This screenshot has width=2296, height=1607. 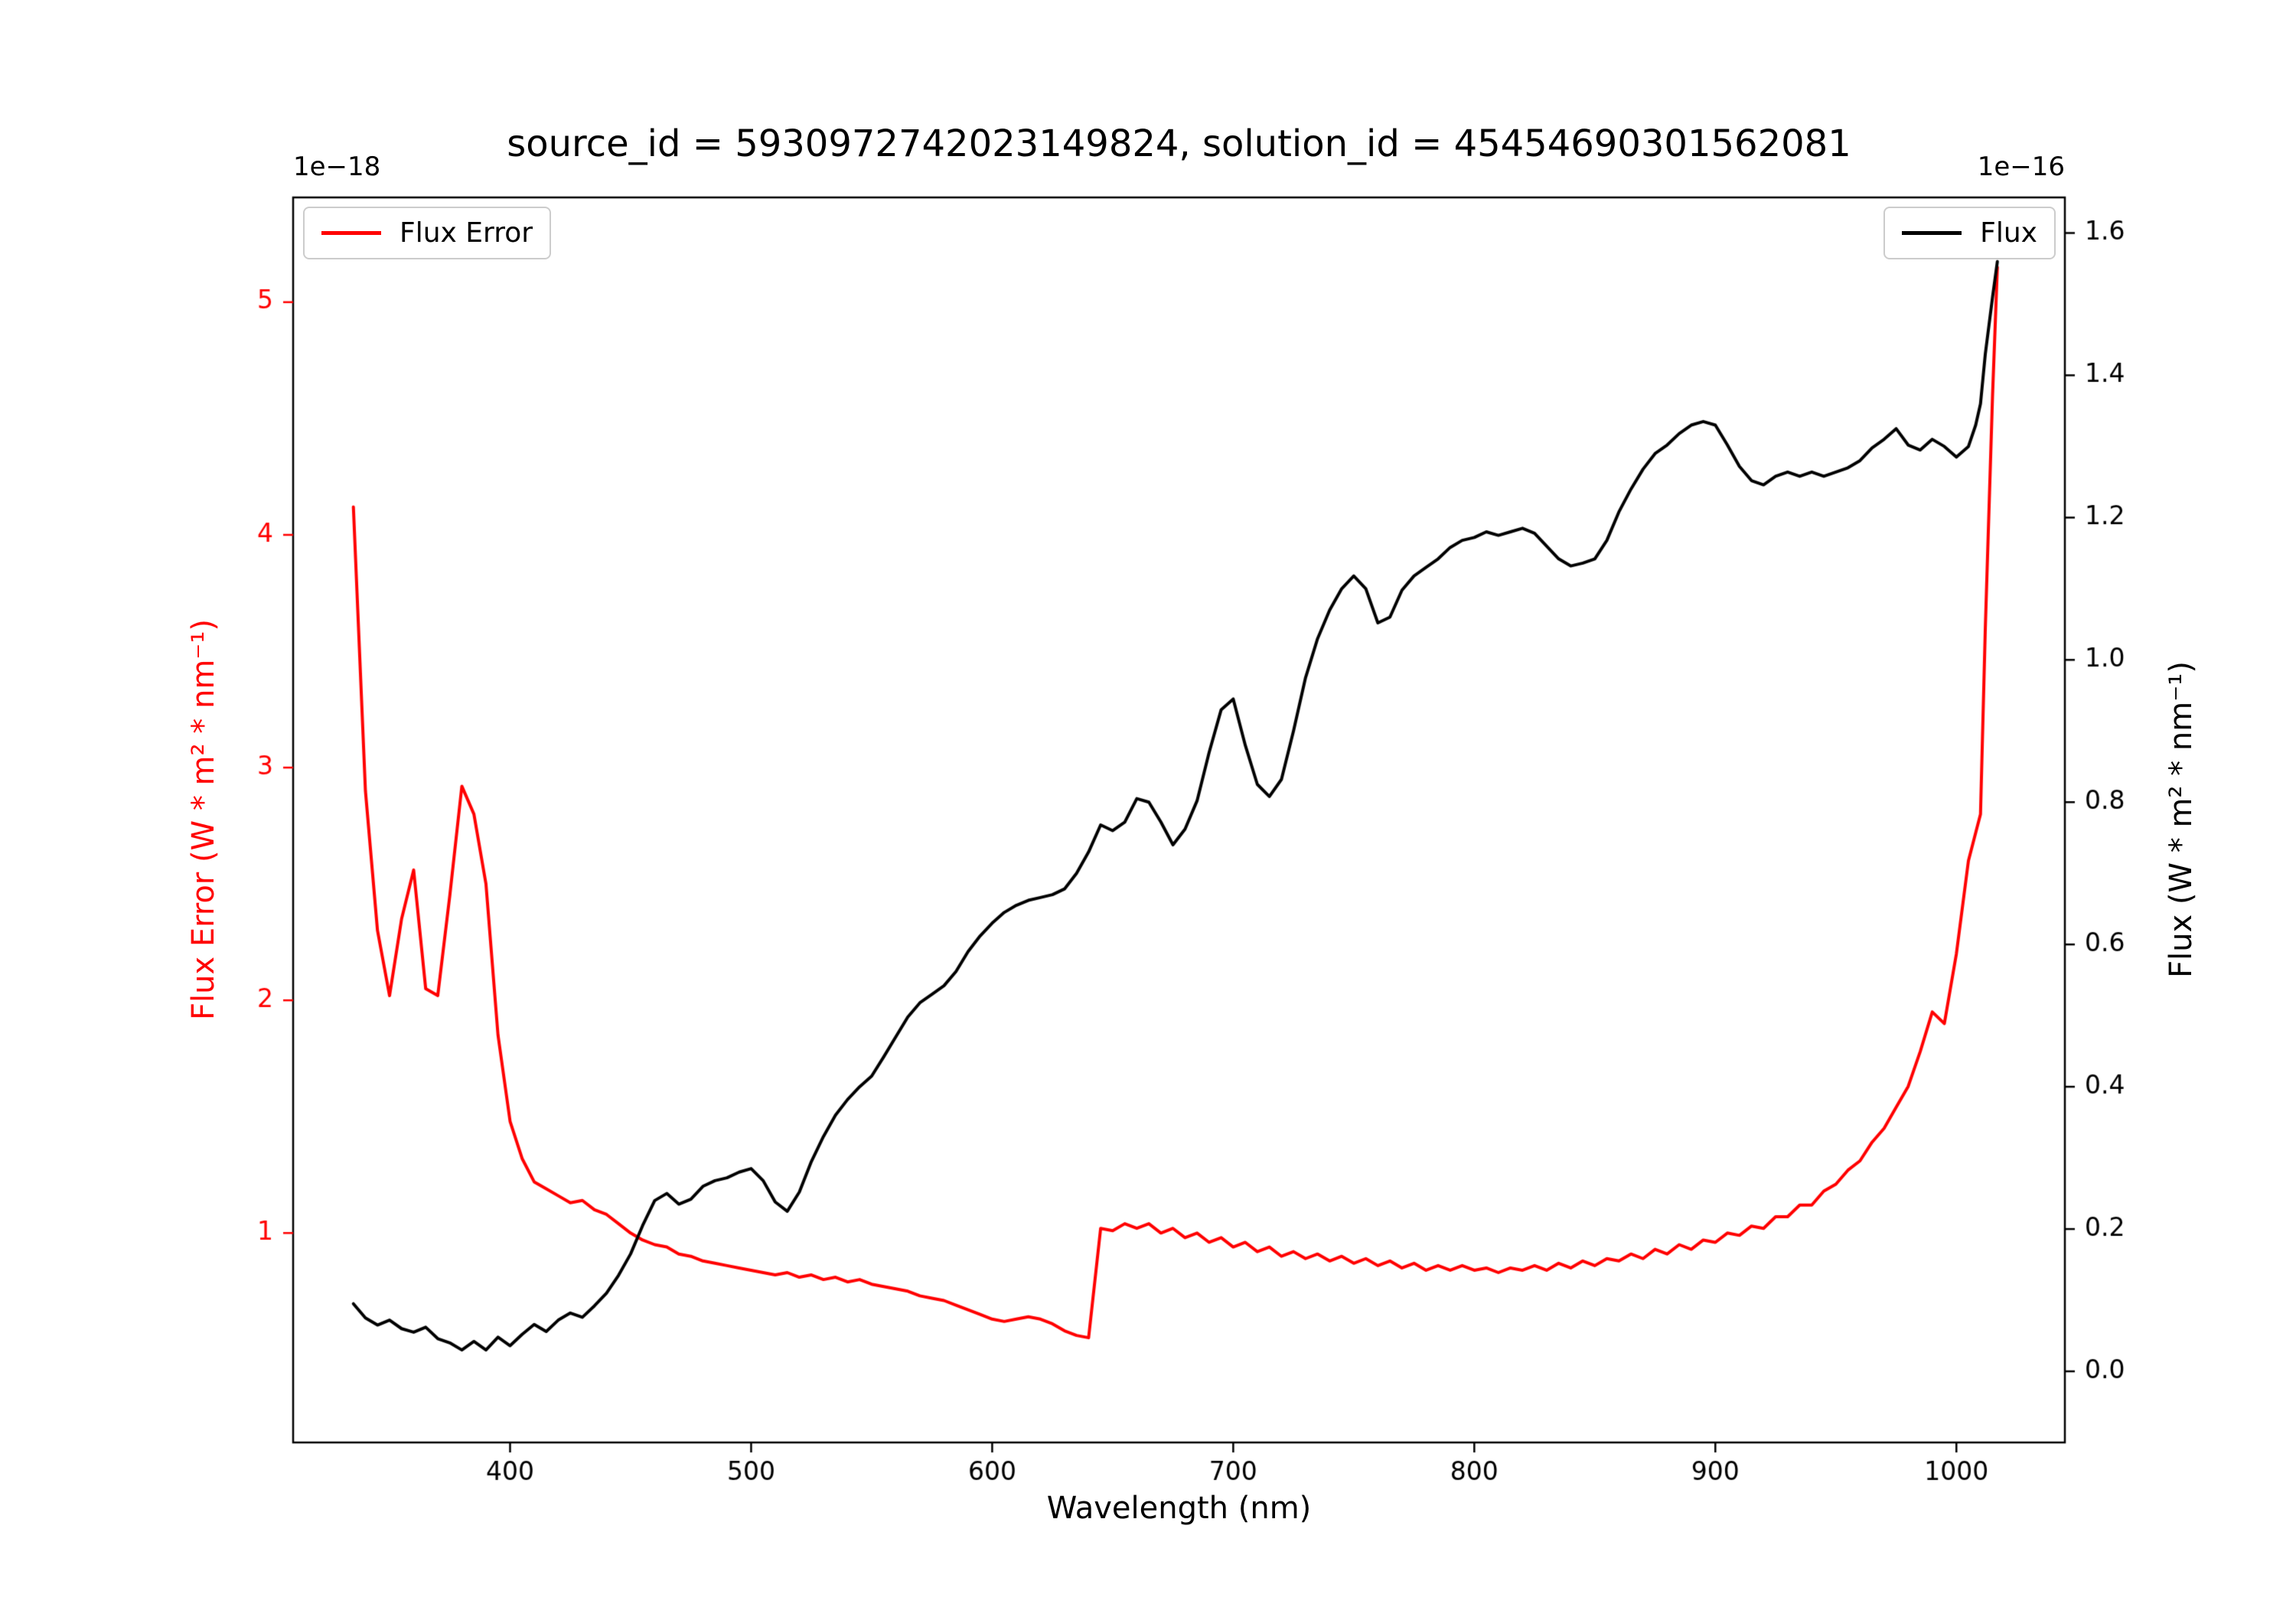 I want to click on legend-flux-error-label: Flux Error, so click(x=466, y=233).